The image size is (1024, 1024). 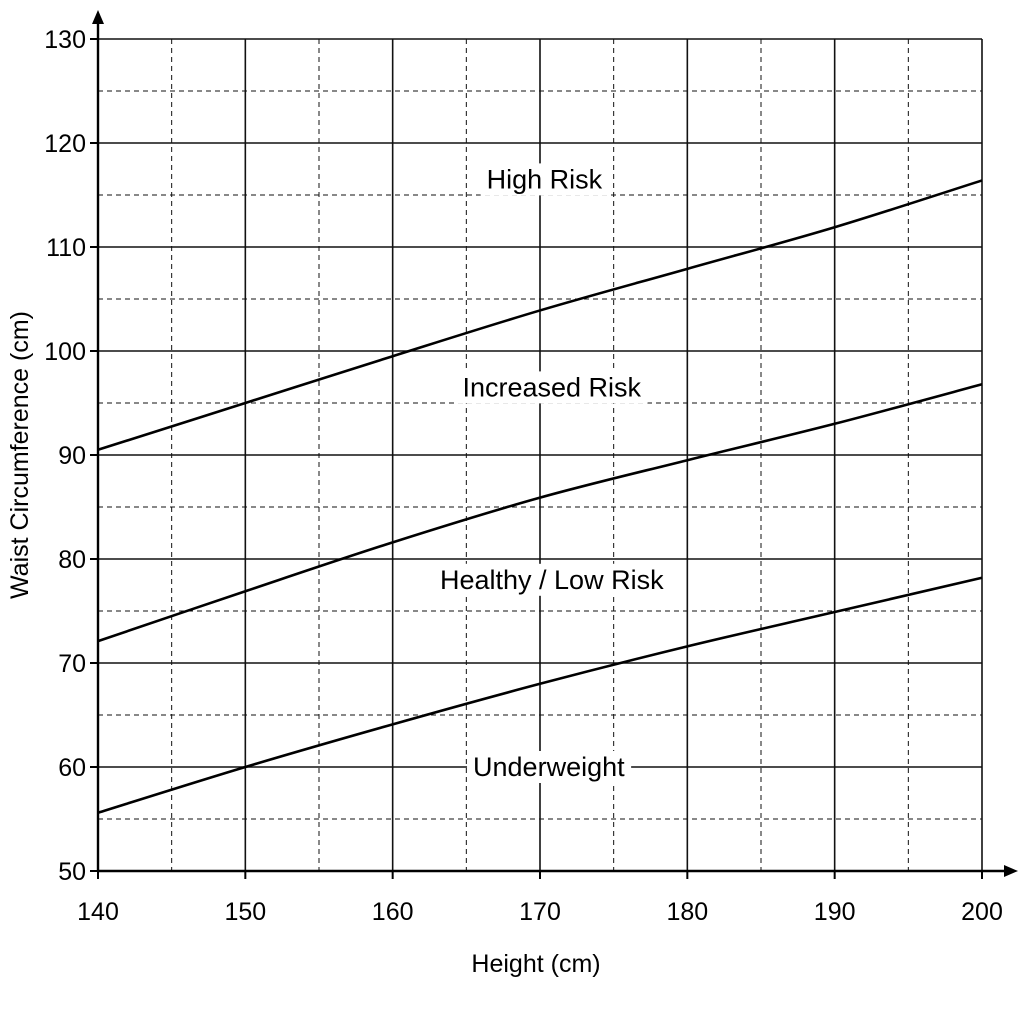 What do you see at coordinates (65, 352) in the screenshot?
I see `y-tick-label: 100` at bounding box center [65, 352].